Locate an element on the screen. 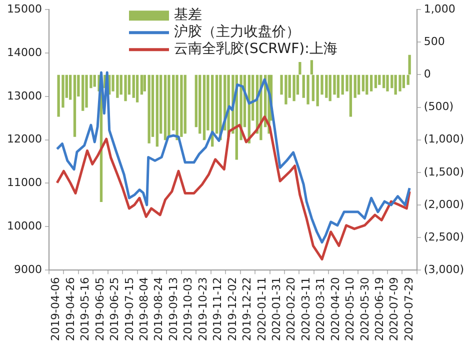 This screenshot has width=475, height=346. y2-tick-label: (2,000) is located at coordinates (444, 204).